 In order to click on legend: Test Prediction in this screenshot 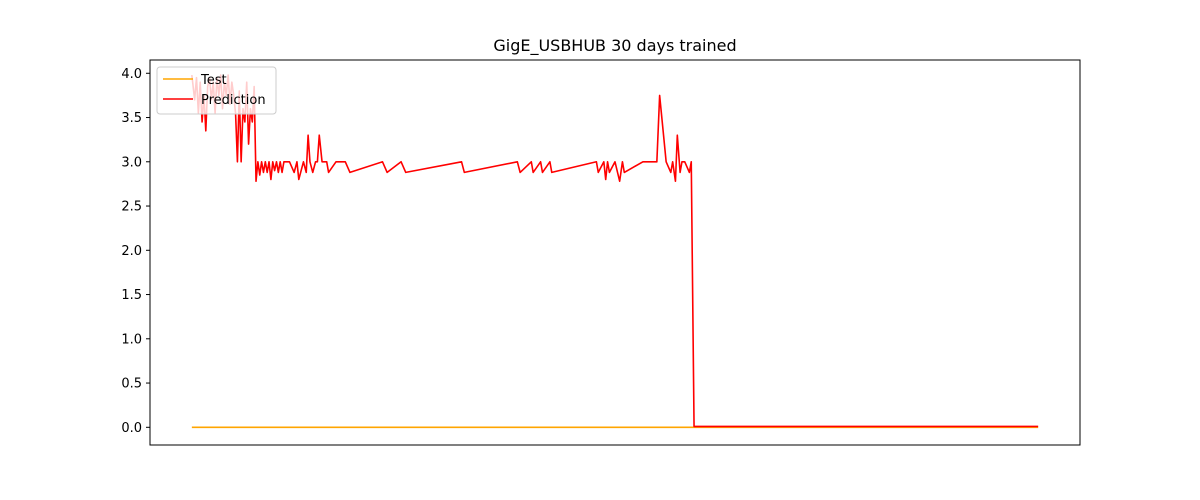, I will do `click(216, 90)`.